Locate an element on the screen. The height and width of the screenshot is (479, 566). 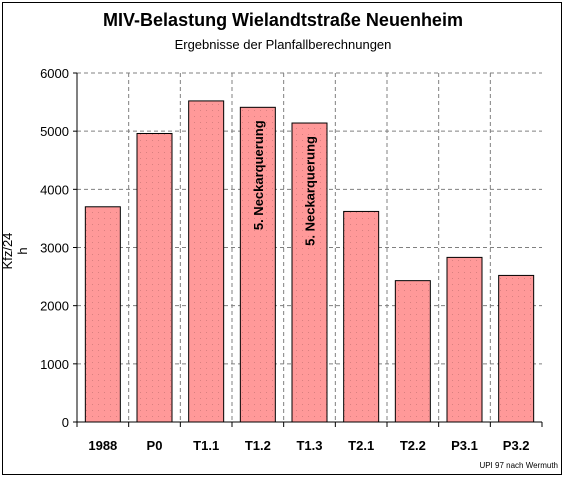
x-tick-label: T1.2 is located at coordinates (258, 445).